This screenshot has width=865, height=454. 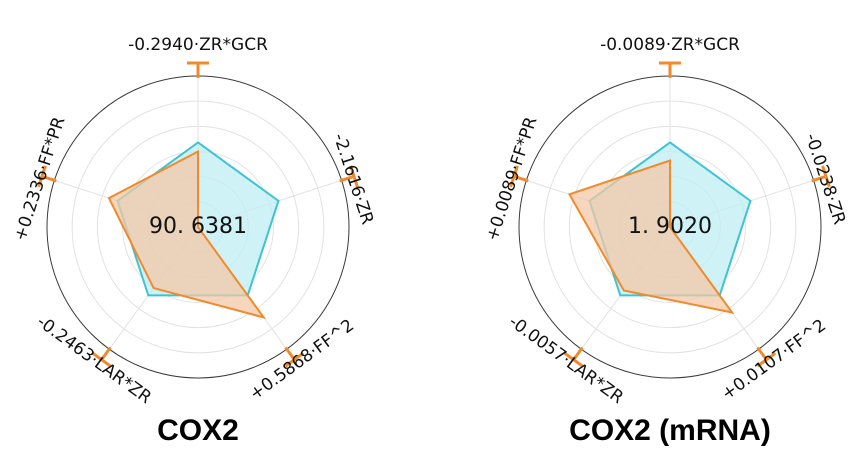 I want to click on axis-label: -0.0089·ZR*GCR, so click(x=670, y=45).